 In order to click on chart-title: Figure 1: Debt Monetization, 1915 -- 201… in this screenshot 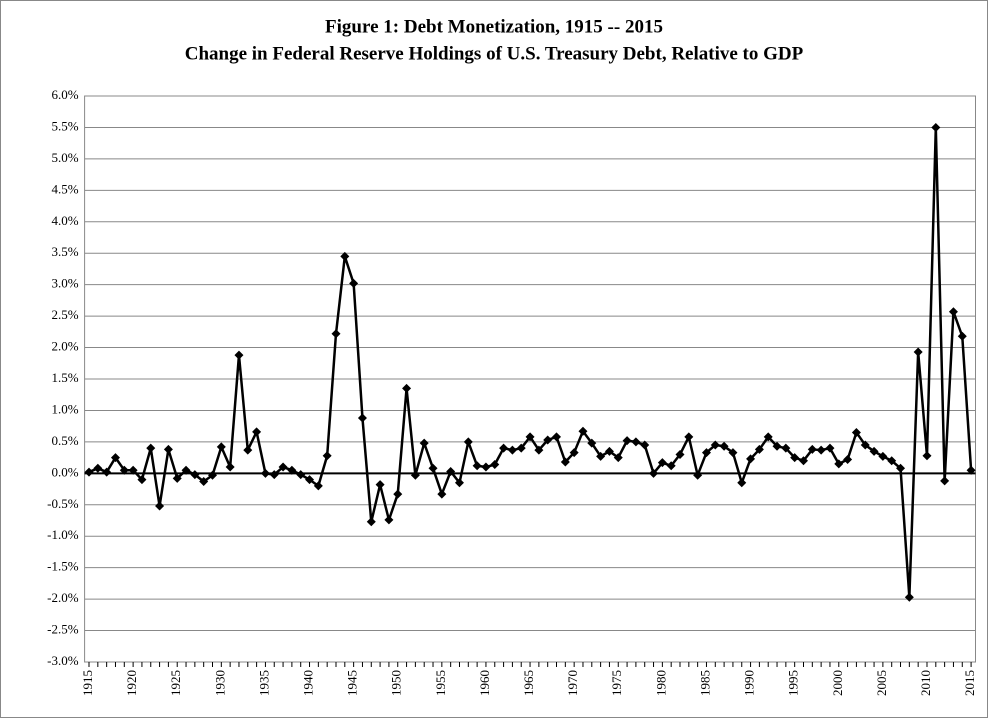, I will do `click(494, 26)`.